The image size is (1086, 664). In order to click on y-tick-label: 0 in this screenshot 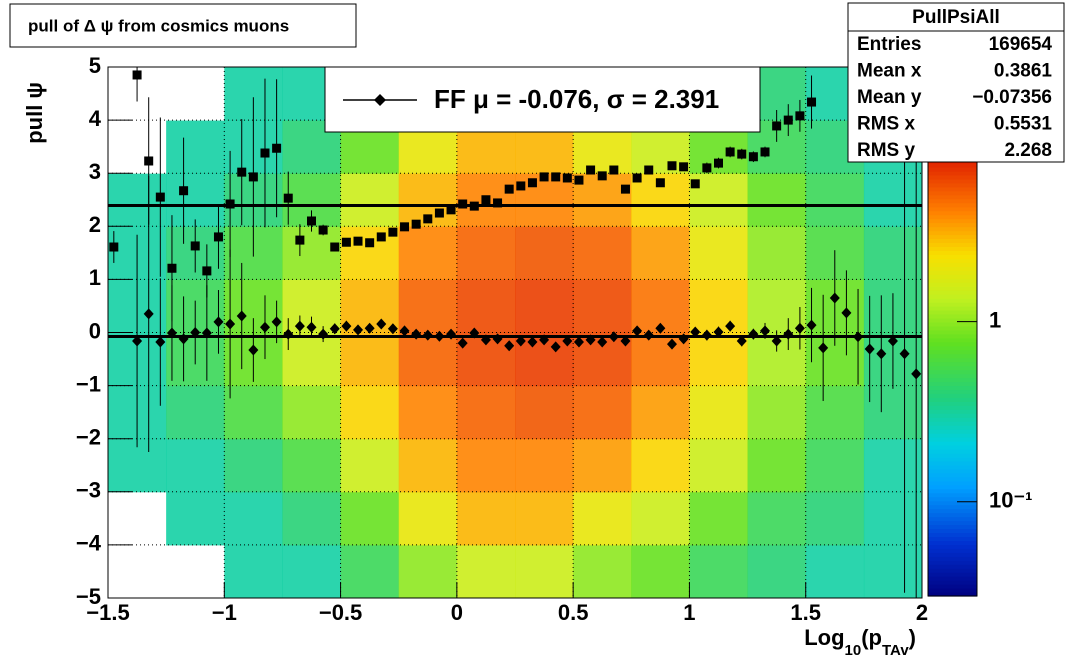, I will do `click(95, 330)`.